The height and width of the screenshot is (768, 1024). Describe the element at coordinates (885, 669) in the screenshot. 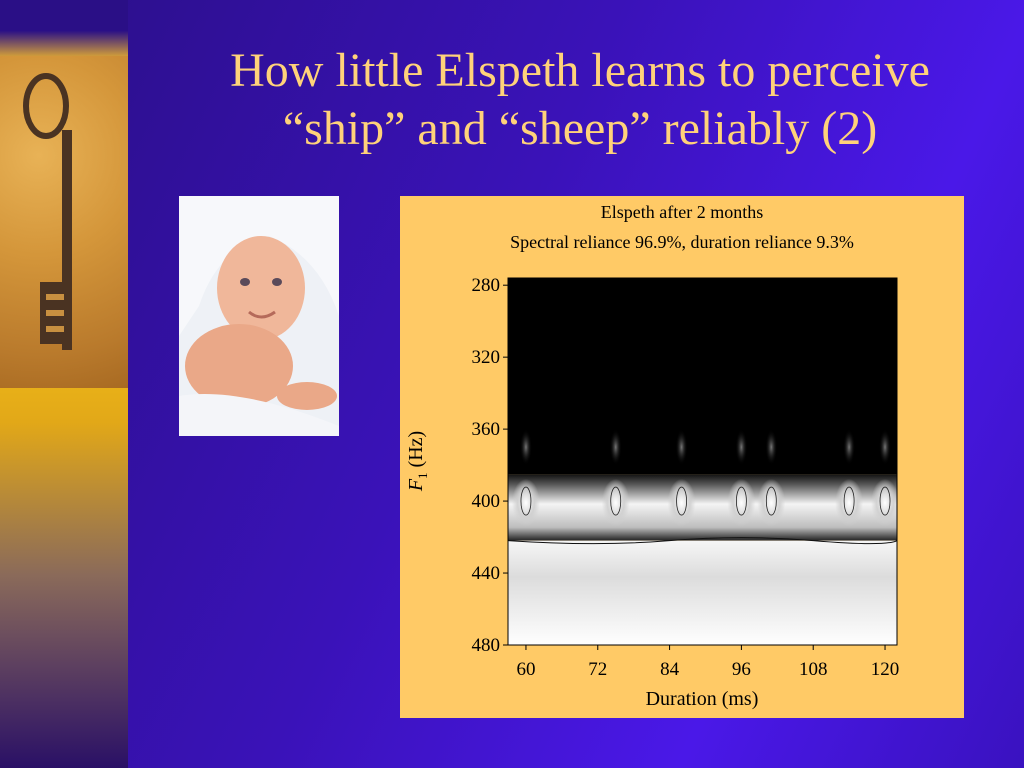

I see `x-tick-label: 120` at that location.